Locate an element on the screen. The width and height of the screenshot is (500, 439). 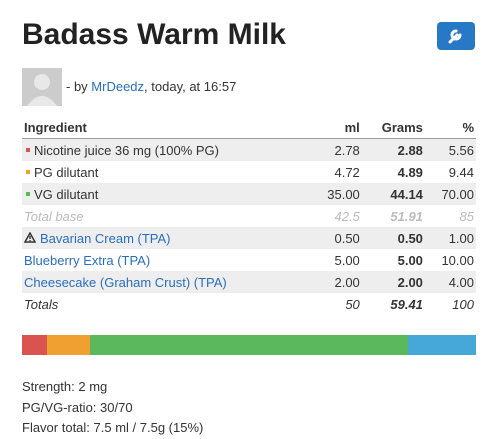
column-header: % is located at coordinates (450, 127).